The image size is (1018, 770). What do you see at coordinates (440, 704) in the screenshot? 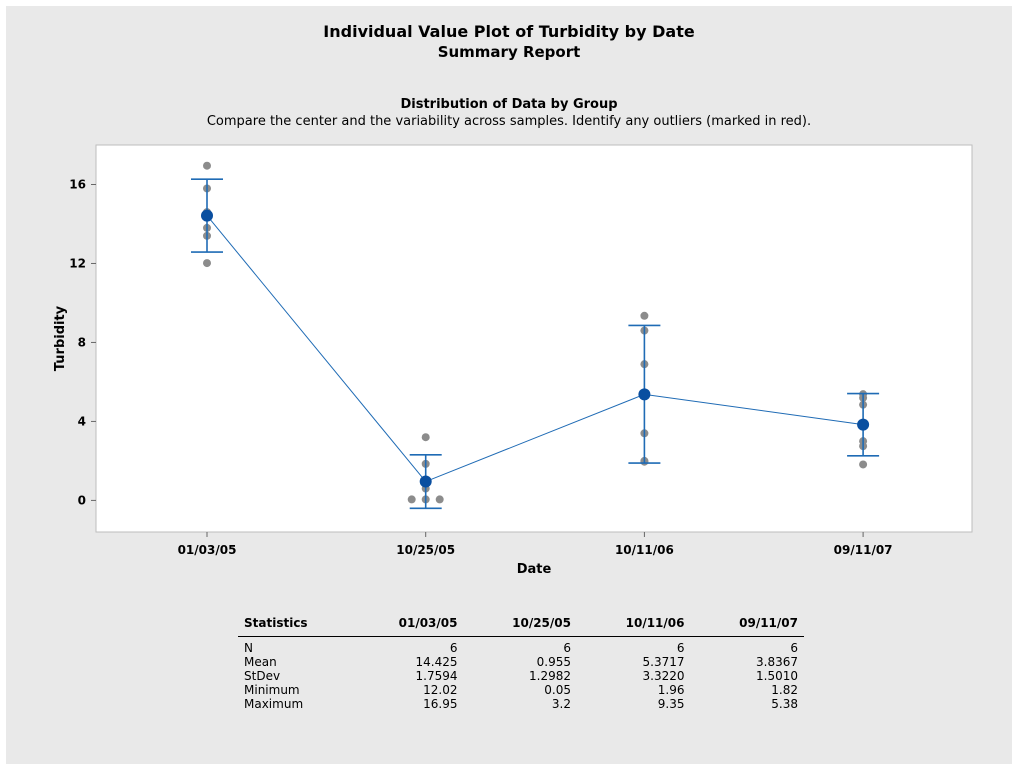
I see `cell-value: 16.95` at bounding box center [440, 704].